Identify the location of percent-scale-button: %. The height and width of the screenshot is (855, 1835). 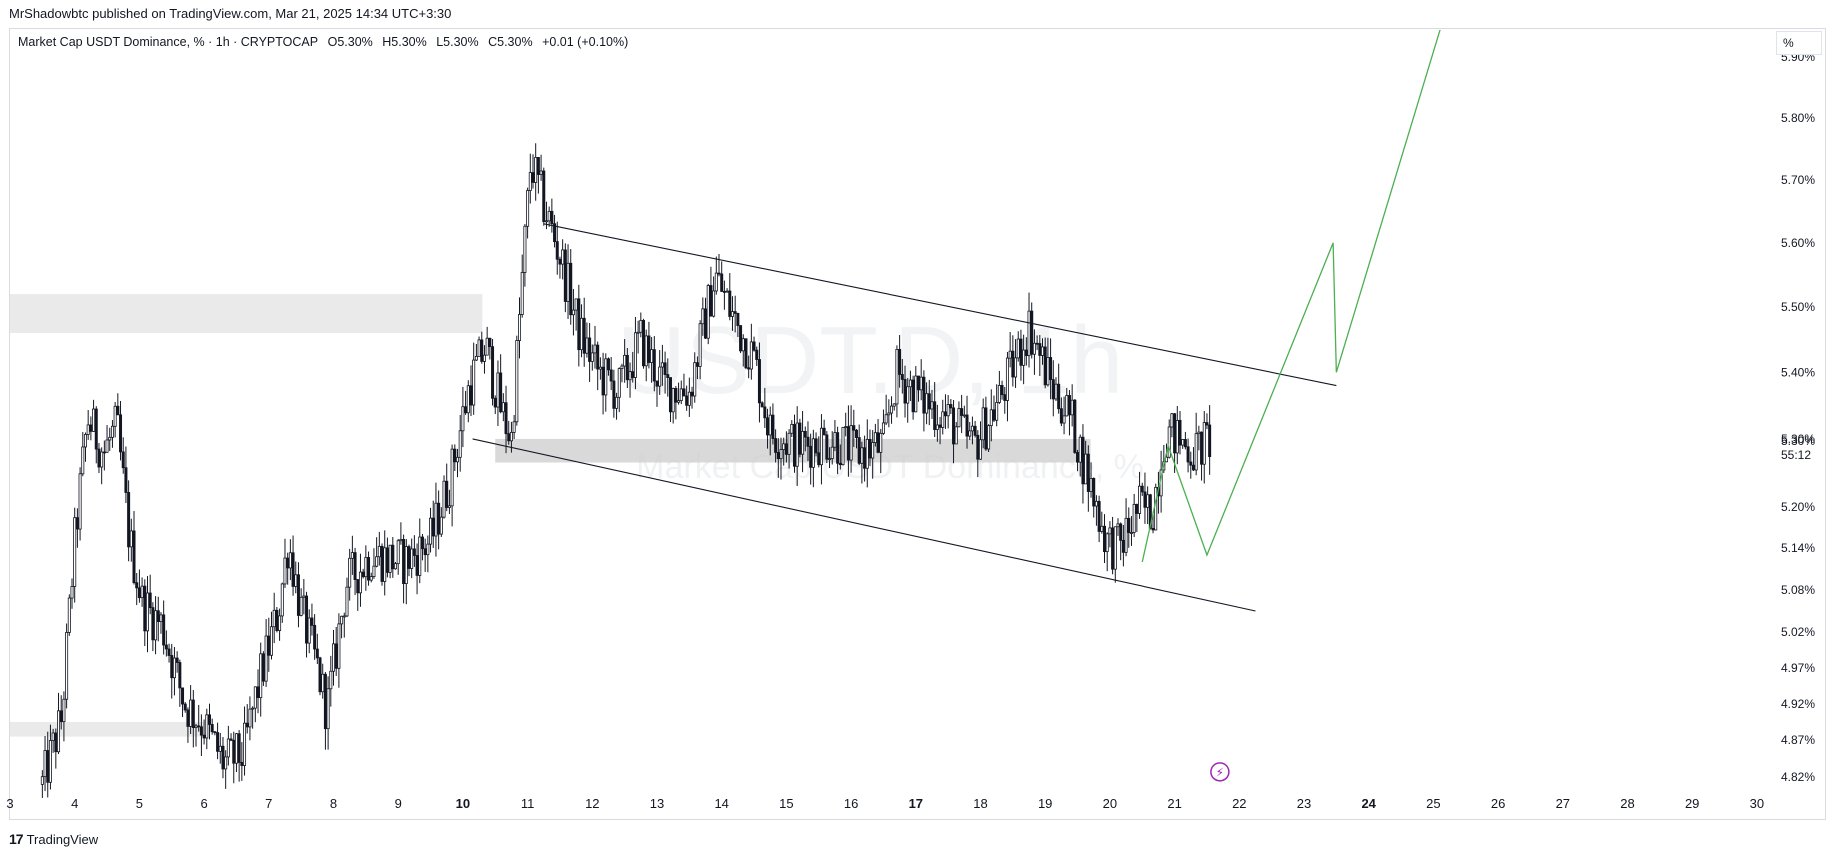
(1799, 43).